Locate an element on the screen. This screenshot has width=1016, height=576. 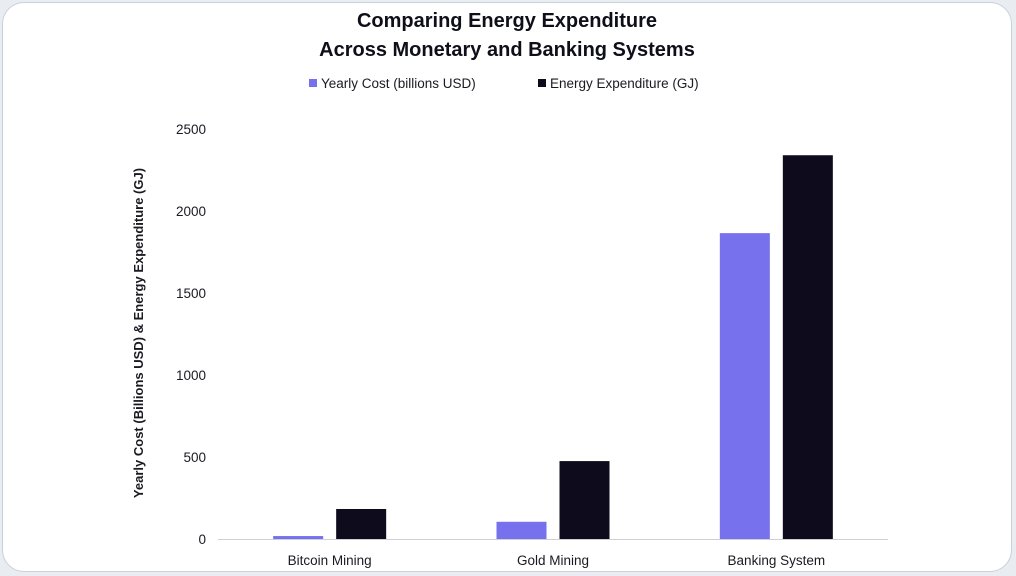
bar-bitcoin-mining-energy-expenditure is located at coordinates (361, 523).